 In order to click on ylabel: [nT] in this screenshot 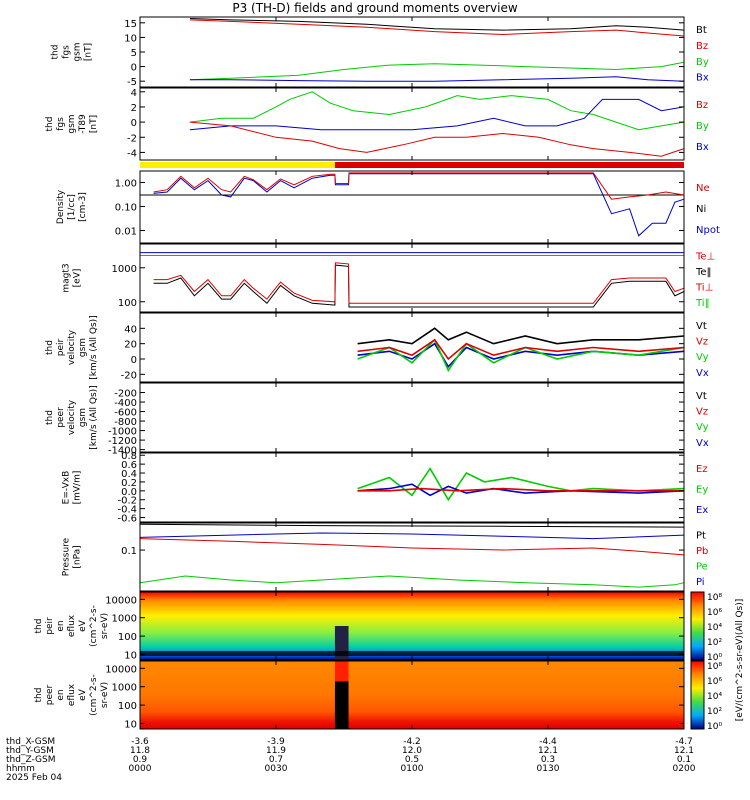, I will do `click(89, 52)`.